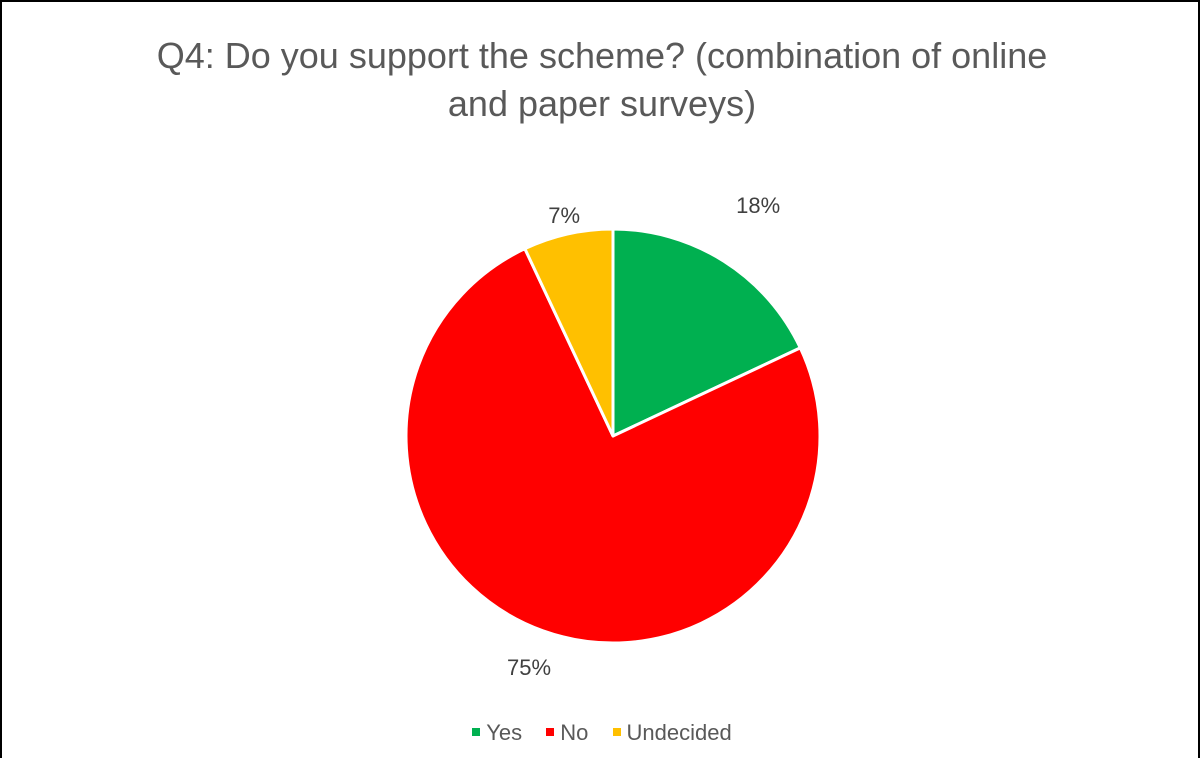 This screenshot has width=1200, height=760. I want to click on legend-item-yes: Yes, so click(497, 733).